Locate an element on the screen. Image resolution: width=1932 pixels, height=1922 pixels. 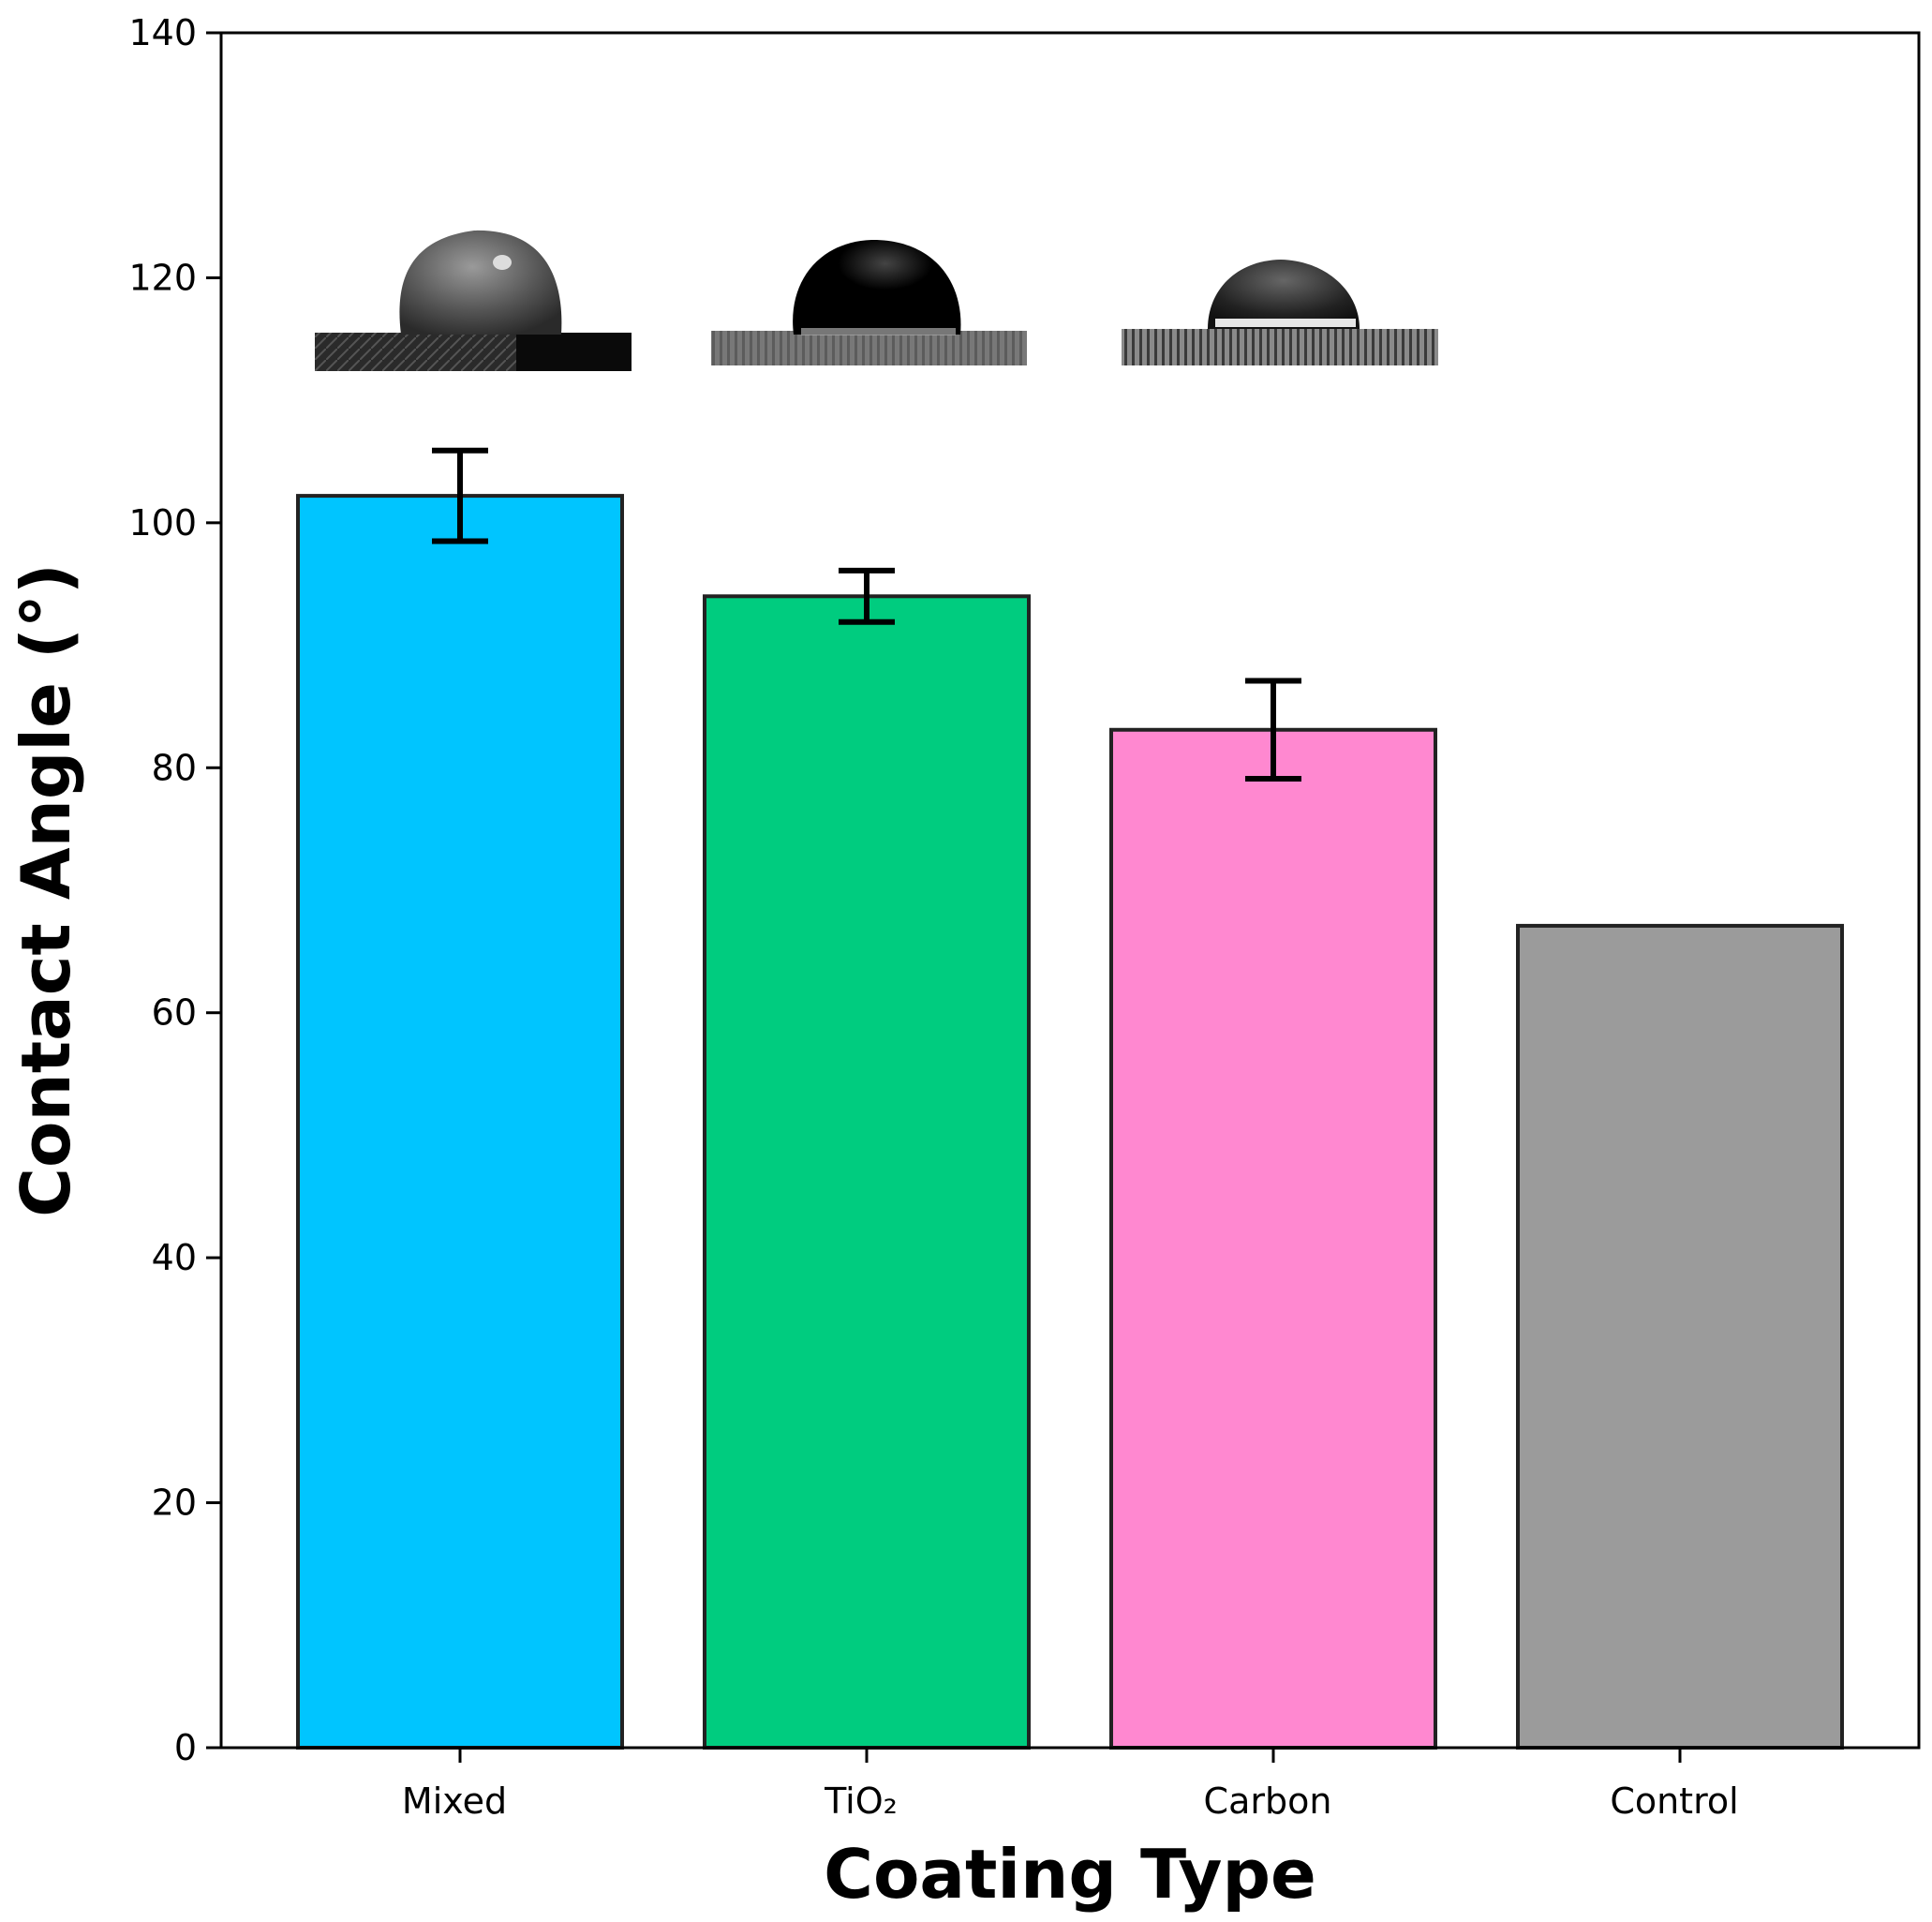
y-tick-label: 60 is located at coordinates (175, 1013).